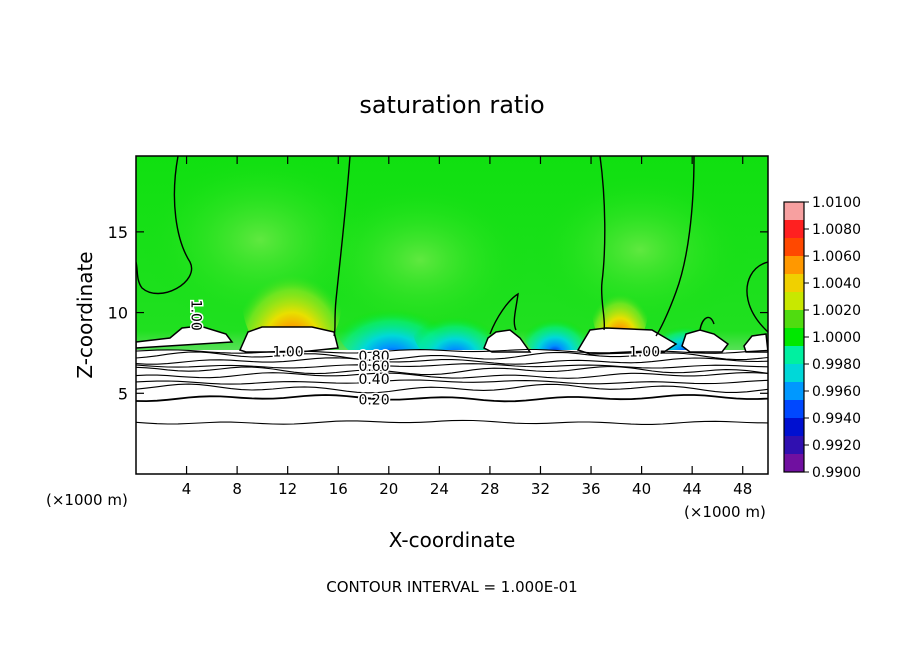  Describe the element at coordinates (836, 338) in the screenshot. I see `colorbar-tick-label: 1.0000` at that location.